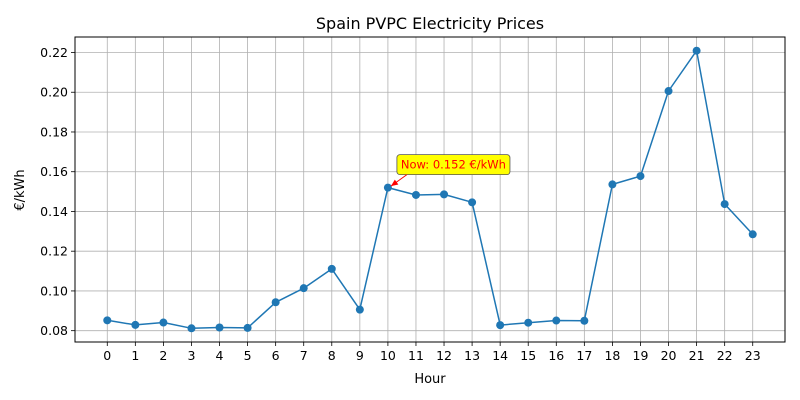 The image size is (800, 400). What do you see at coordinates (220, 355) in the screenshot?
I see `x-tick-label: 4` at bounding box center [220, 355].